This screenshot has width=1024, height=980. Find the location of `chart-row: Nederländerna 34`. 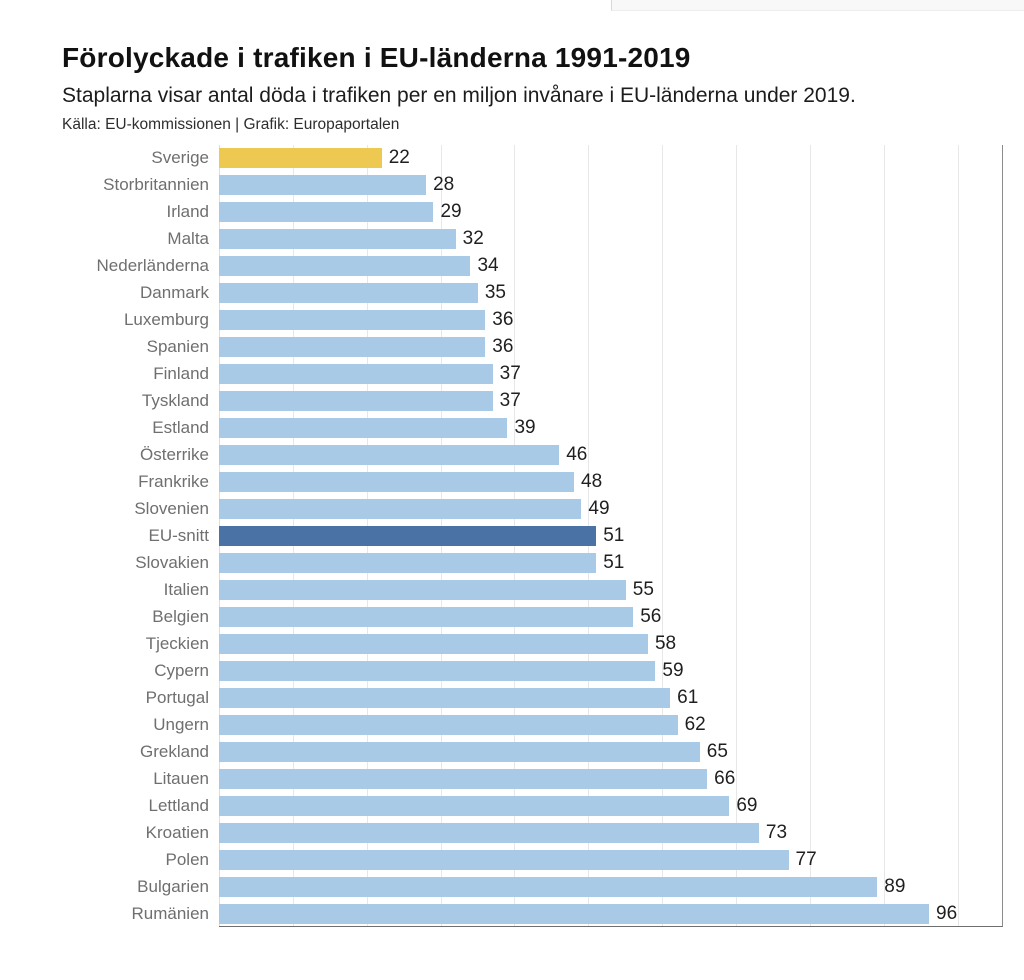

chart-row: Nederländerna 34 is located at coordinates (501, 266).